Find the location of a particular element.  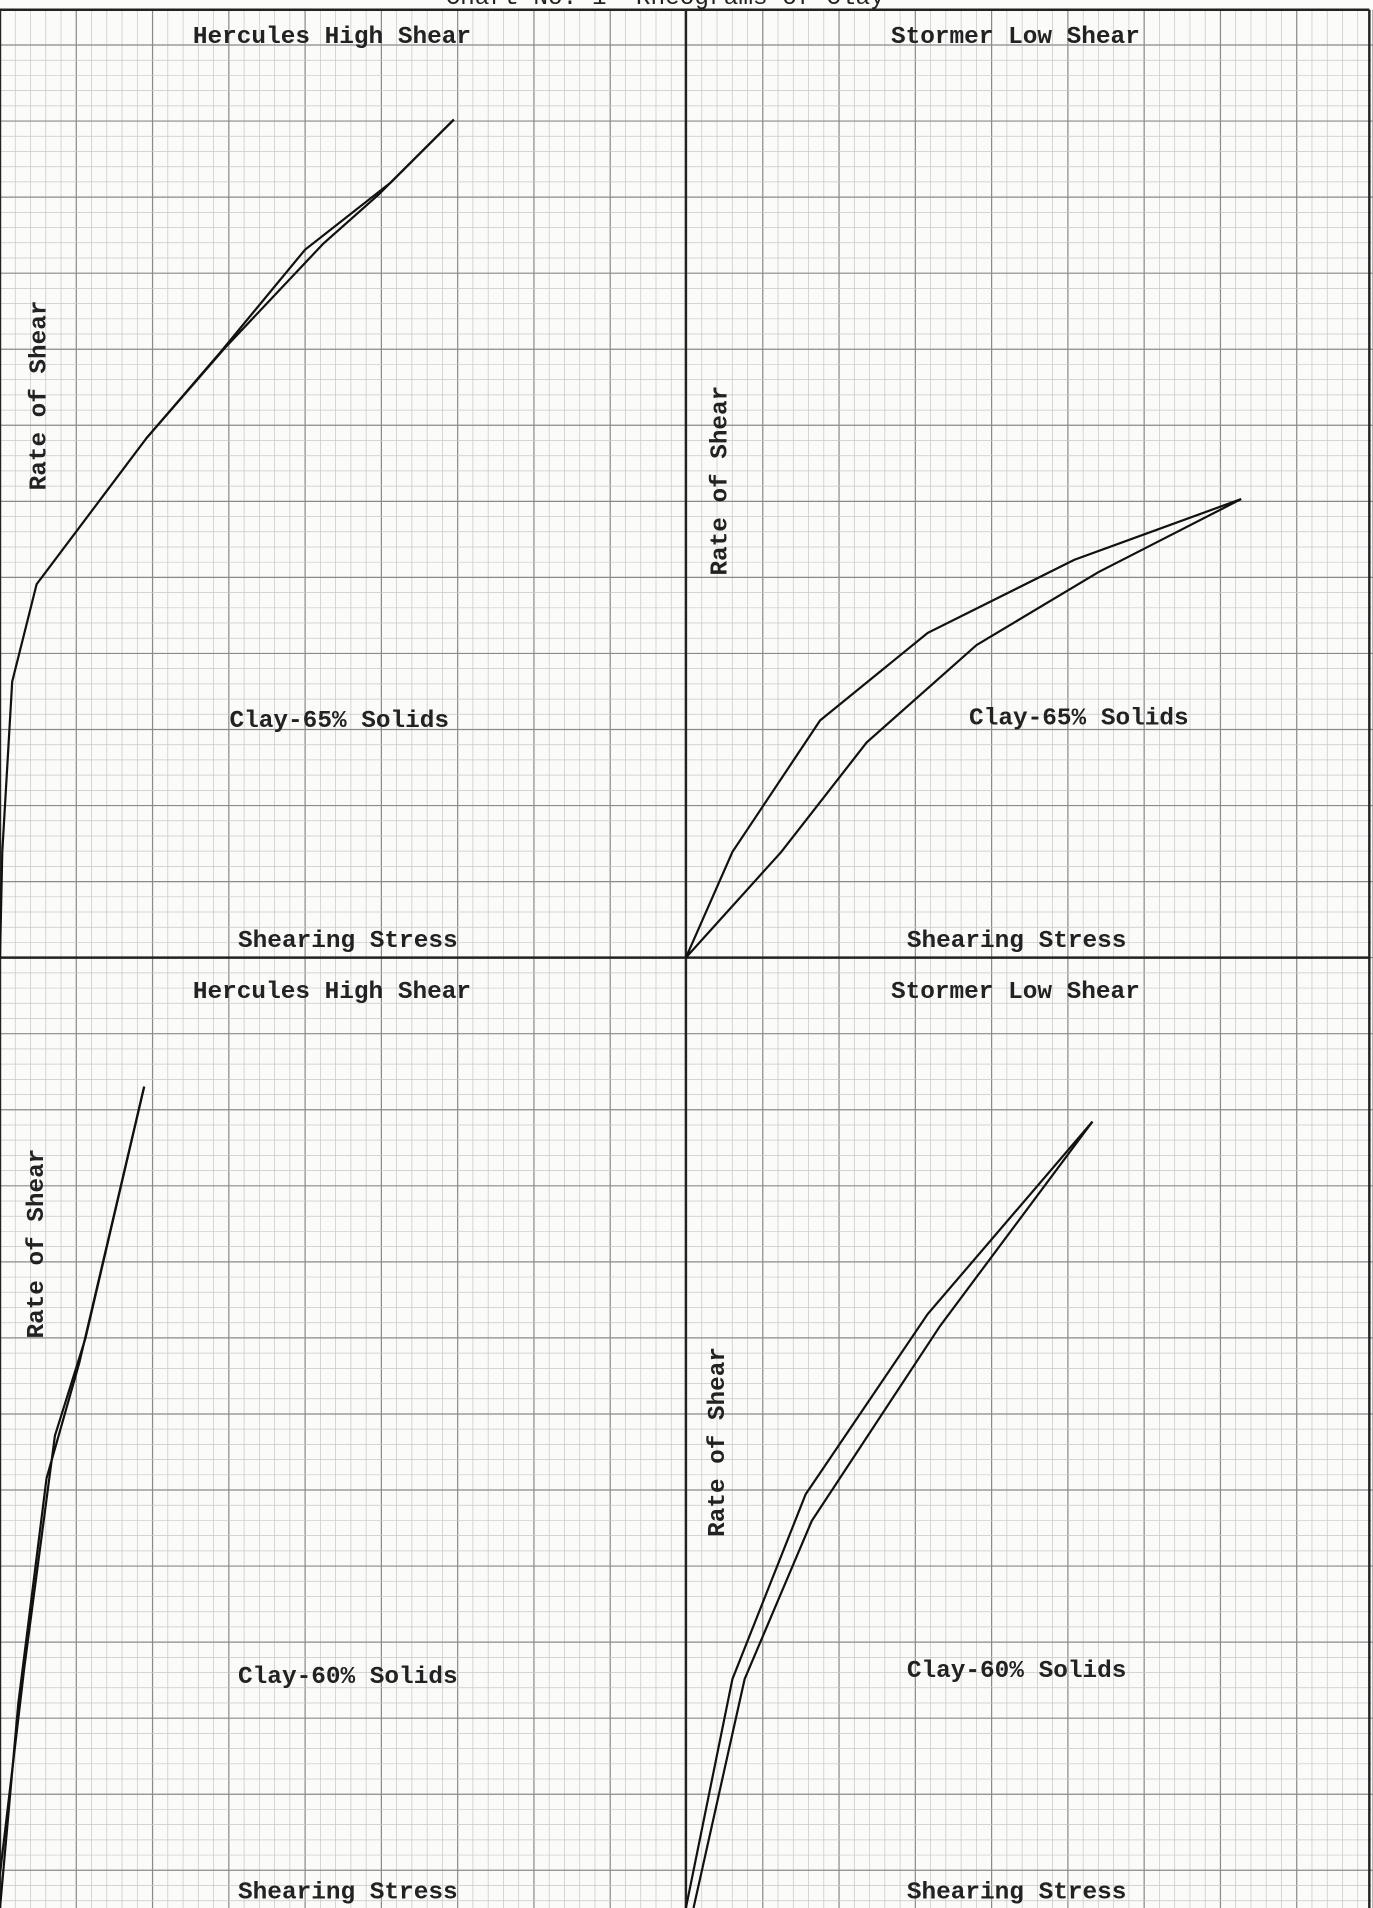

page-title: Chart No. 1- Rheograms of Clay is located at coordinates (665, 6).